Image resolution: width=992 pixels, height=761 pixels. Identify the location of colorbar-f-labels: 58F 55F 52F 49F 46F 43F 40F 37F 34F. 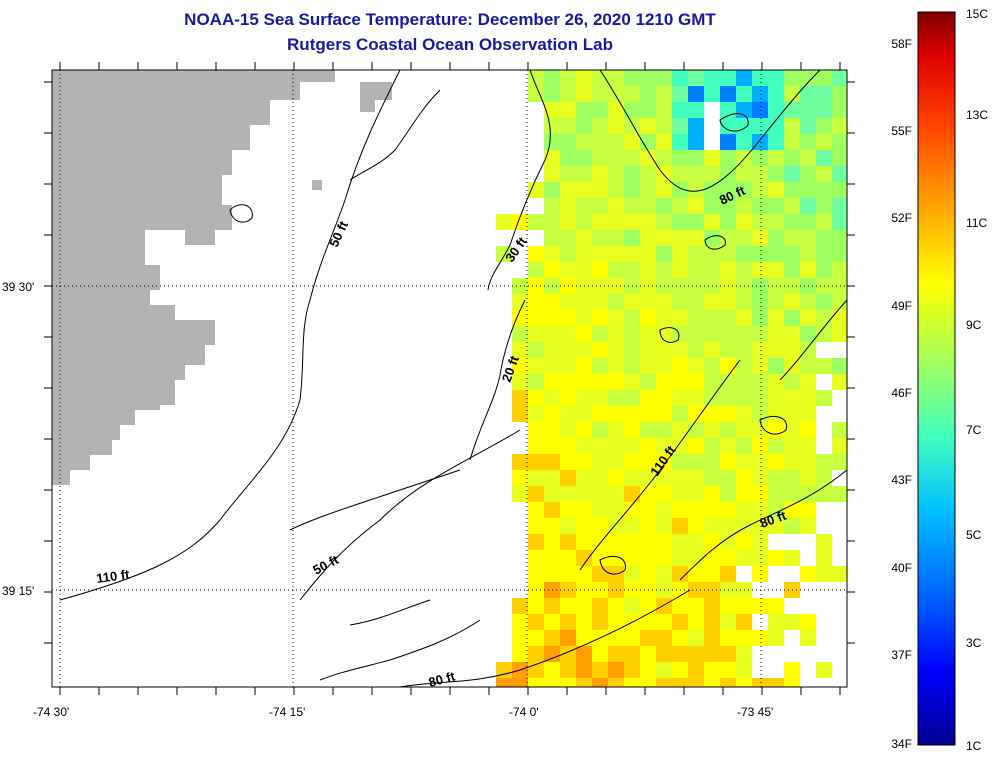
(901, 394).